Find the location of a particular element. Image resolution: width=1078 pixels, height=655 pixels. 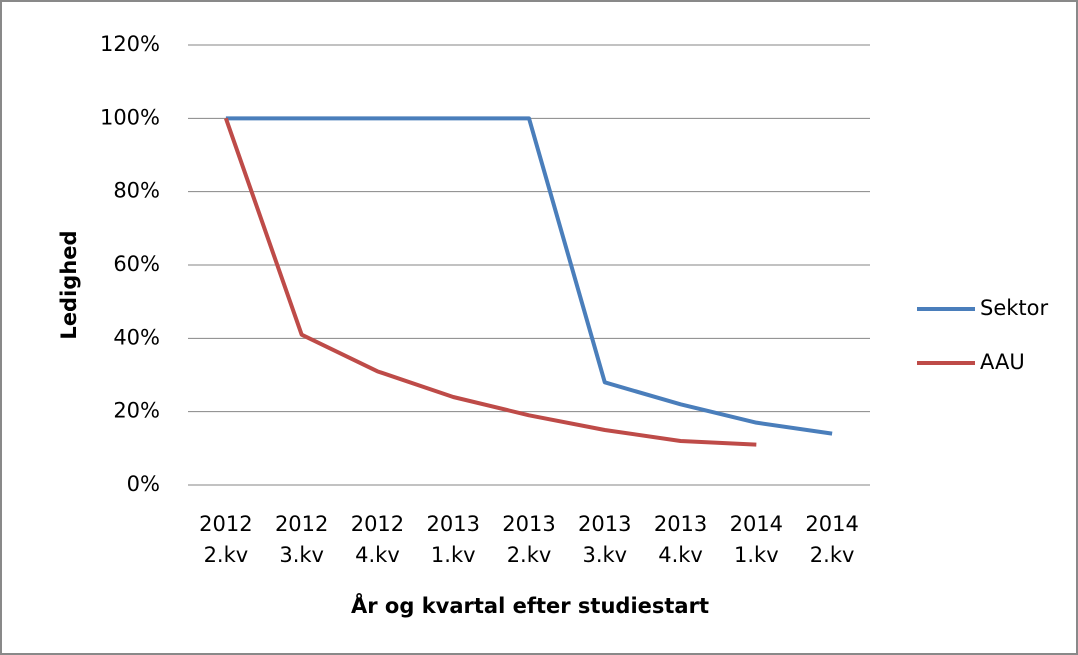

y-axis-title: Ledighed is located at coordinates (69, 284).